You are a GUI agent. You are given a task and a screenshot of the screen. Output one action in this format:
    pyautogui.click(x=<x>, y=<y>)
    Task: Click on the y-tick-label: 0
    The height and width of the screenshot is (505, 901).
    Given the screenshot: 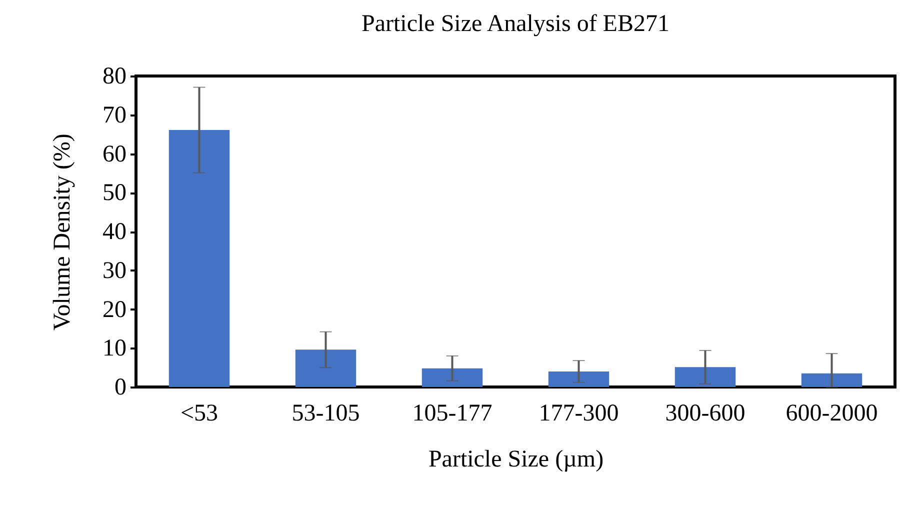 What is the action you would take?
    pyautogui.click(x=120, y=387)
    